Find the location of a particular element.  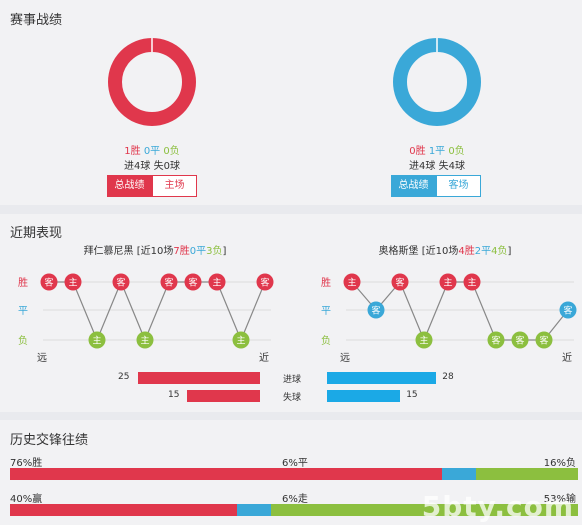

home-draw-count: 0平 is located at coordinates (152, 151).